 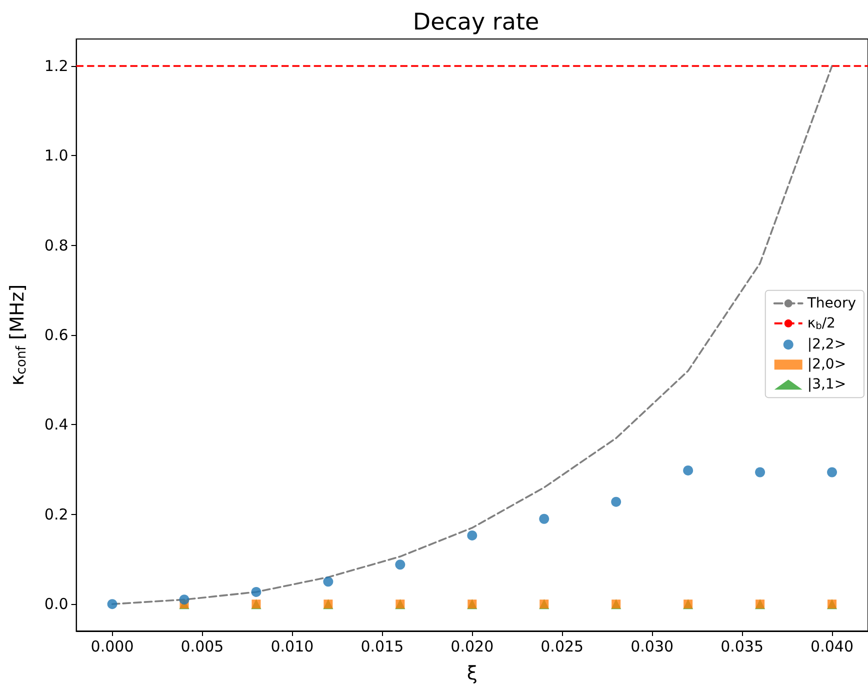 What do you see at coordinates (18, 335) in the screenshot?
I see `y-axis-title: κconf [MHz]` at bounding box center [18, 335].